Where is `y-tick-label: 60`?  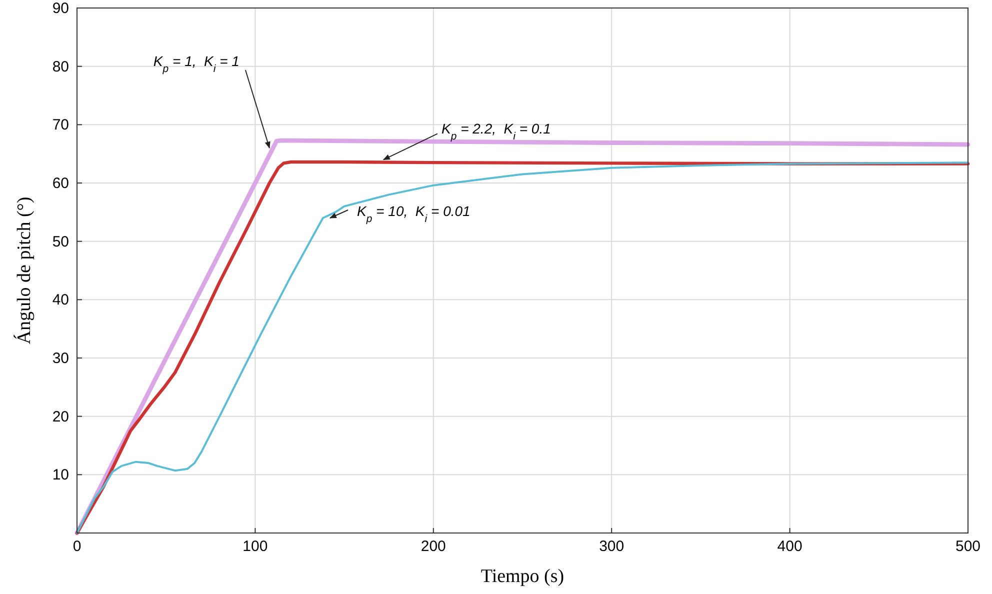 y-tick-label: 60 is located at coordinates (60, 183).